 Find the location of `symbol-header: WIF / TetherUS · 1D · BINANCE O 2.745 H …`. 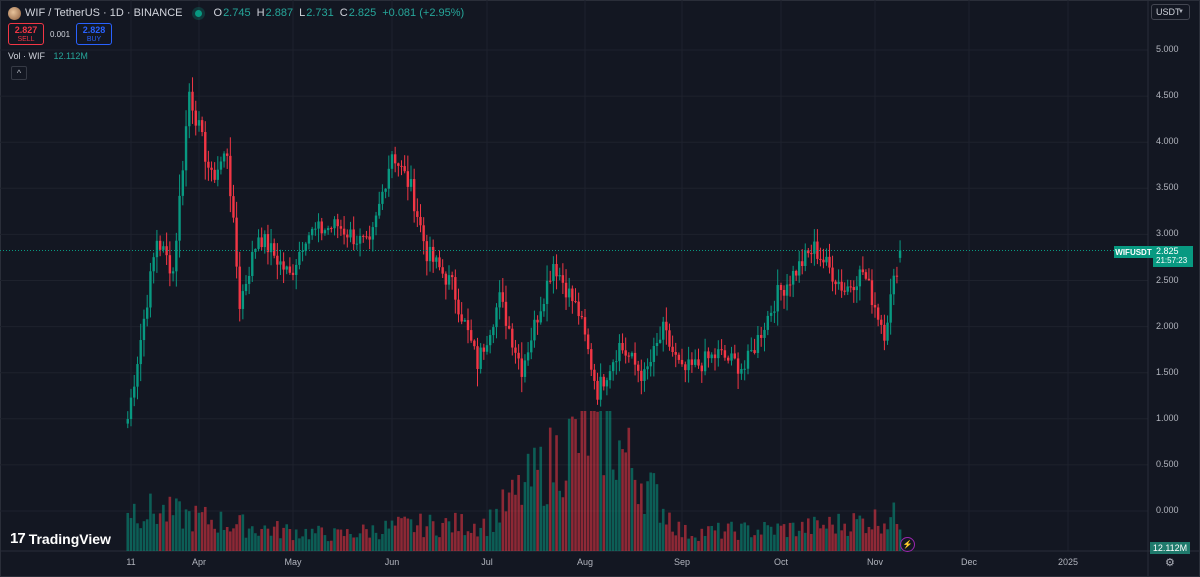

symbol-header: WIF / TetherUS · 1D · BINANCE O 2.745 H … is located at coordinates (239, 13).